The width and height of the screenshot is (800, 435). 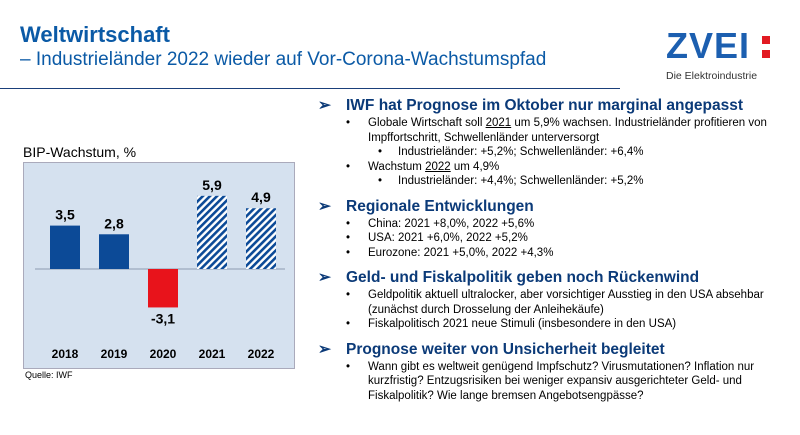 What do you see at coordinates (397, 166) in the screenshot?
I see `bullet-text: Wachstum` at bounding box center [397, 166].